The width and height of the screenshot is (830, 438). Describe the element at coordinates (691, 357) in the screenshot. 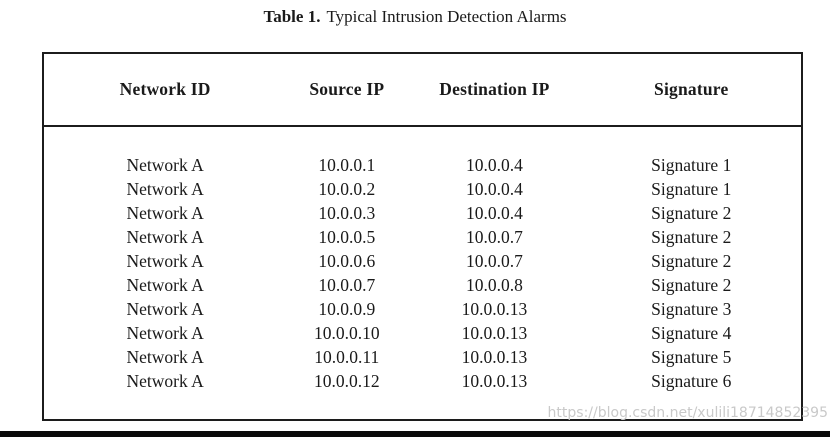

I see `cell-signature: Signature 5` at that location.